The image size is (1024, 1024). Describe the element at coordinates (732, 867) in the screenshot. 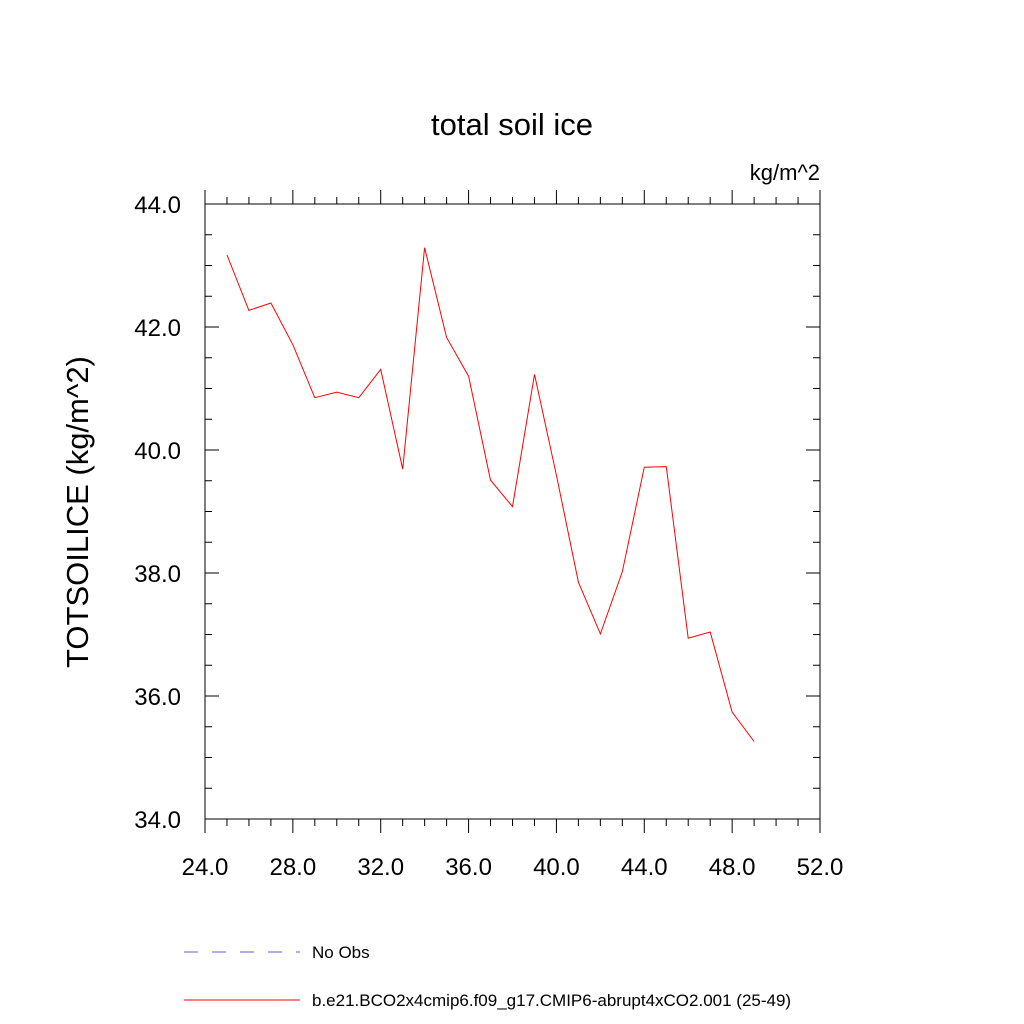

I see `x-tick-label: 48.0` at that location.